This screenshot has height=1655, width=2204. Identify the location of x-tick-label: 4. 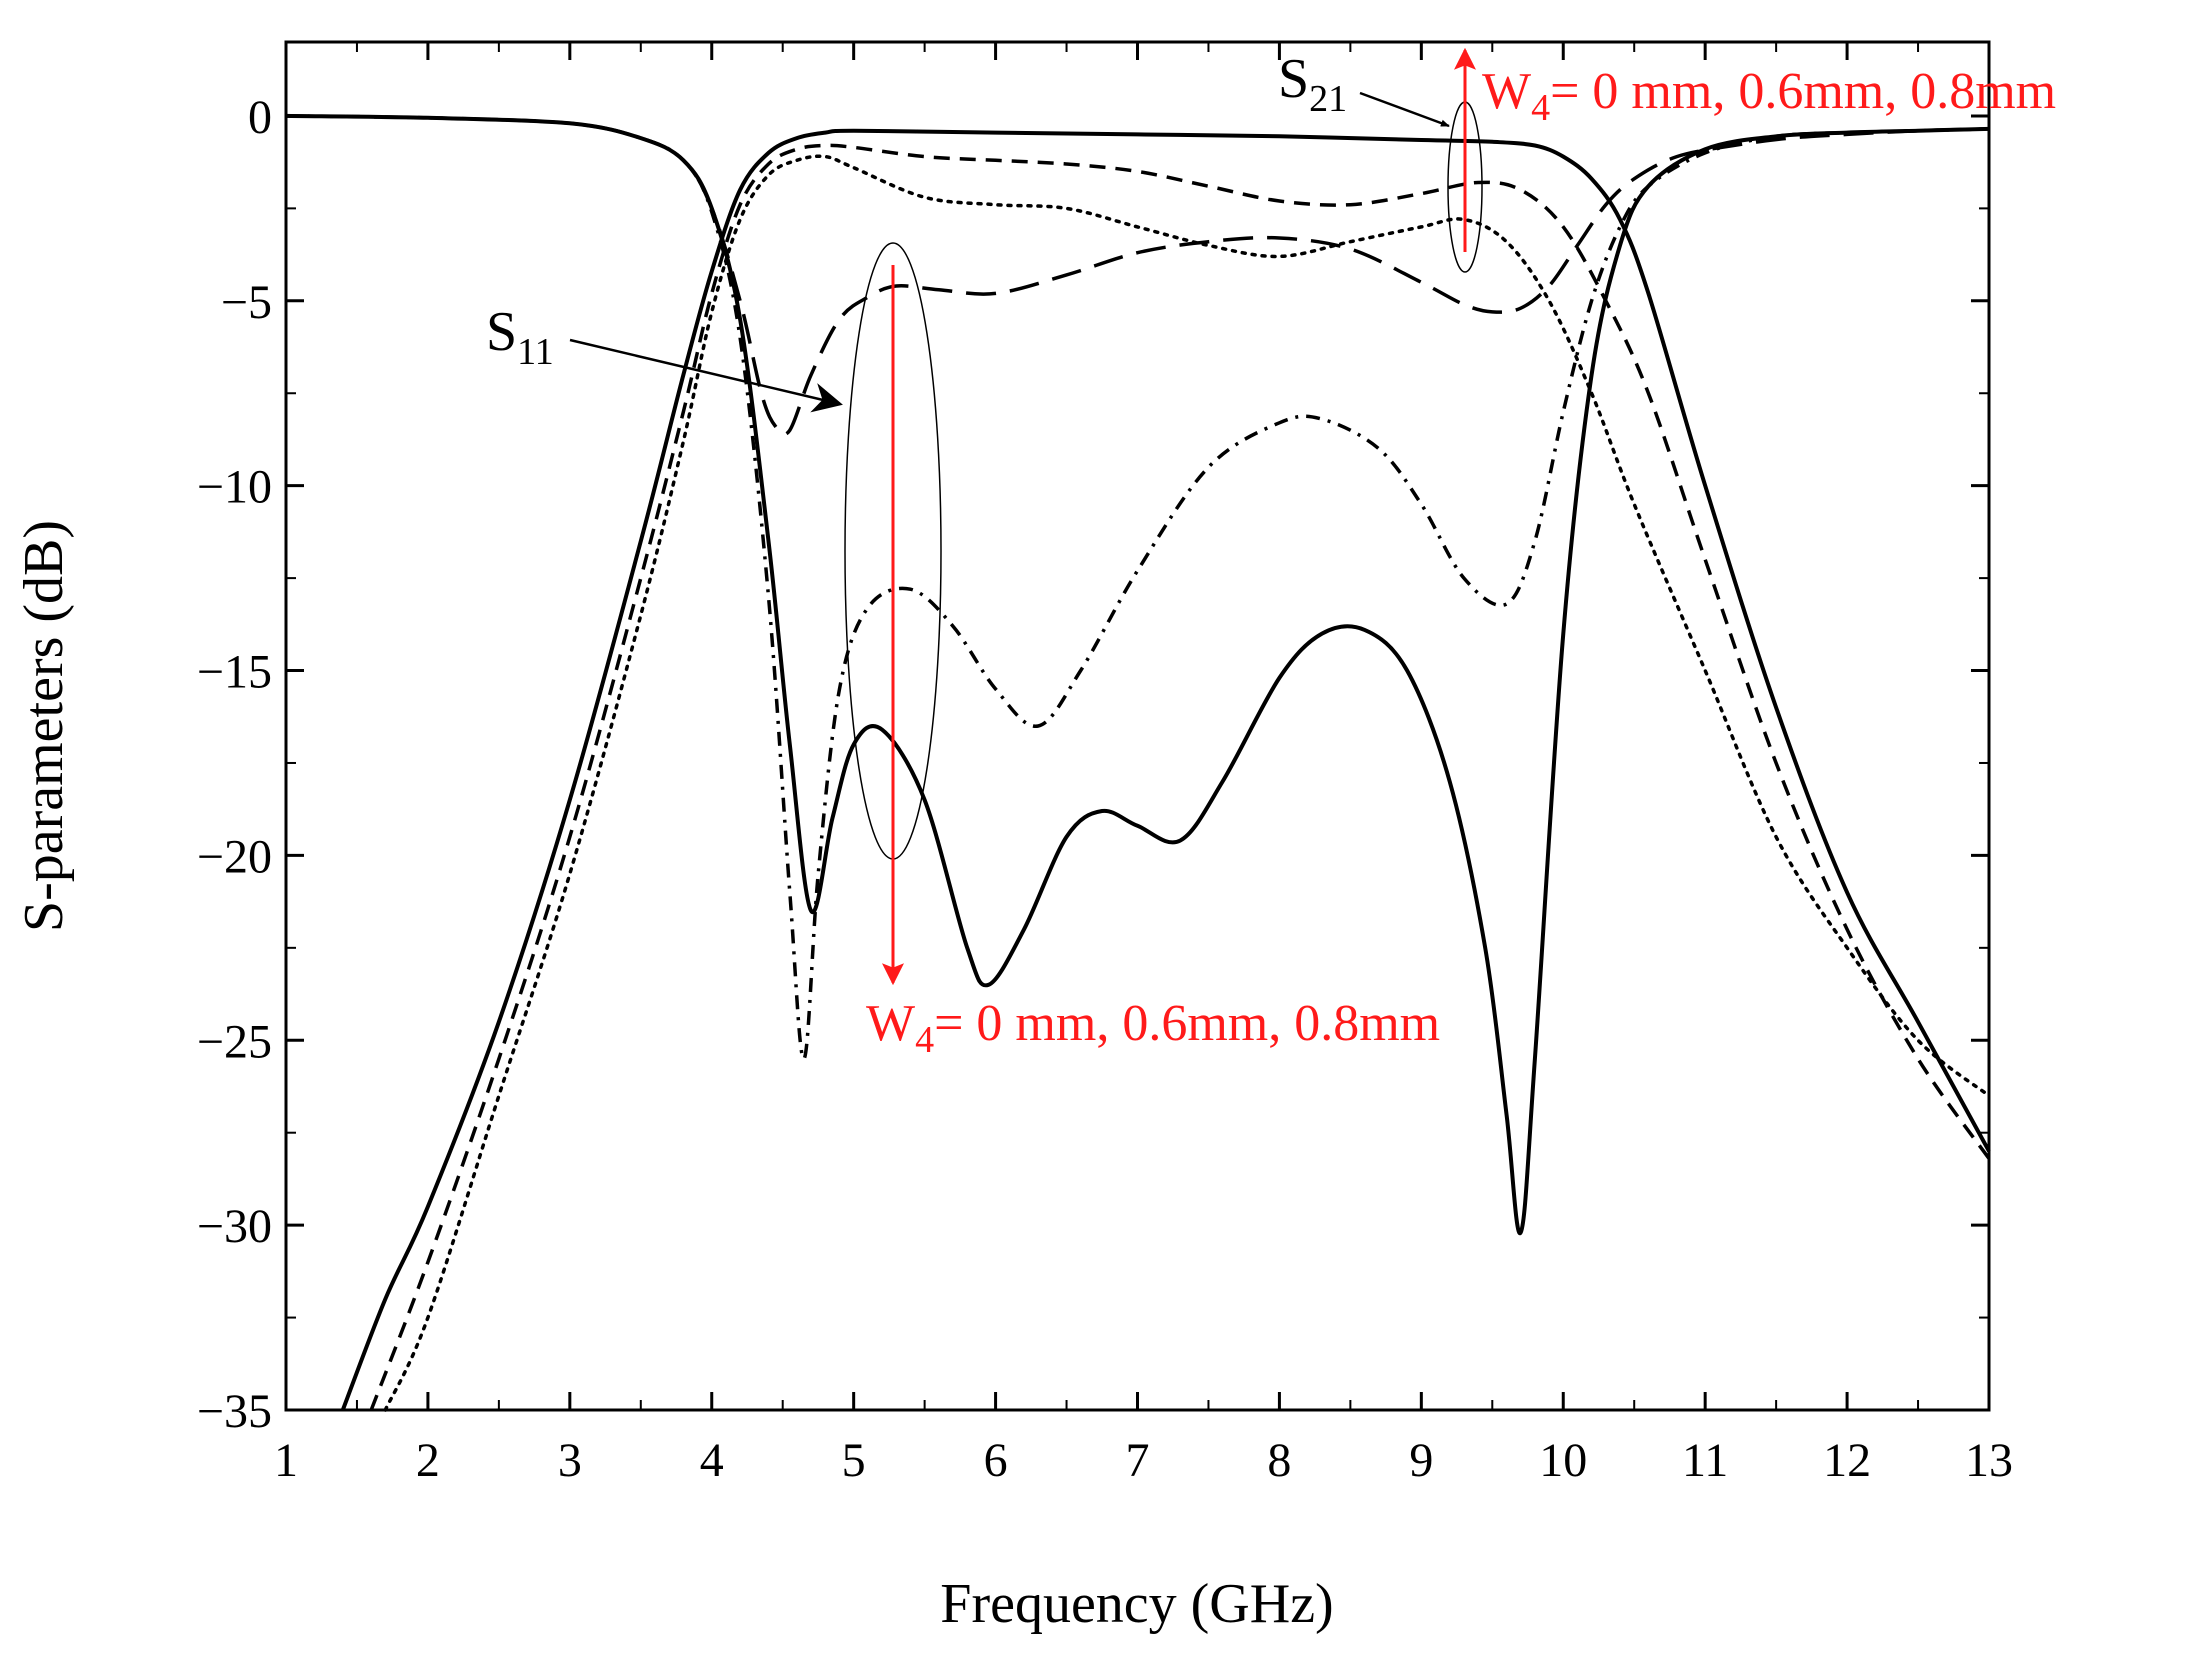
(712, 1460).